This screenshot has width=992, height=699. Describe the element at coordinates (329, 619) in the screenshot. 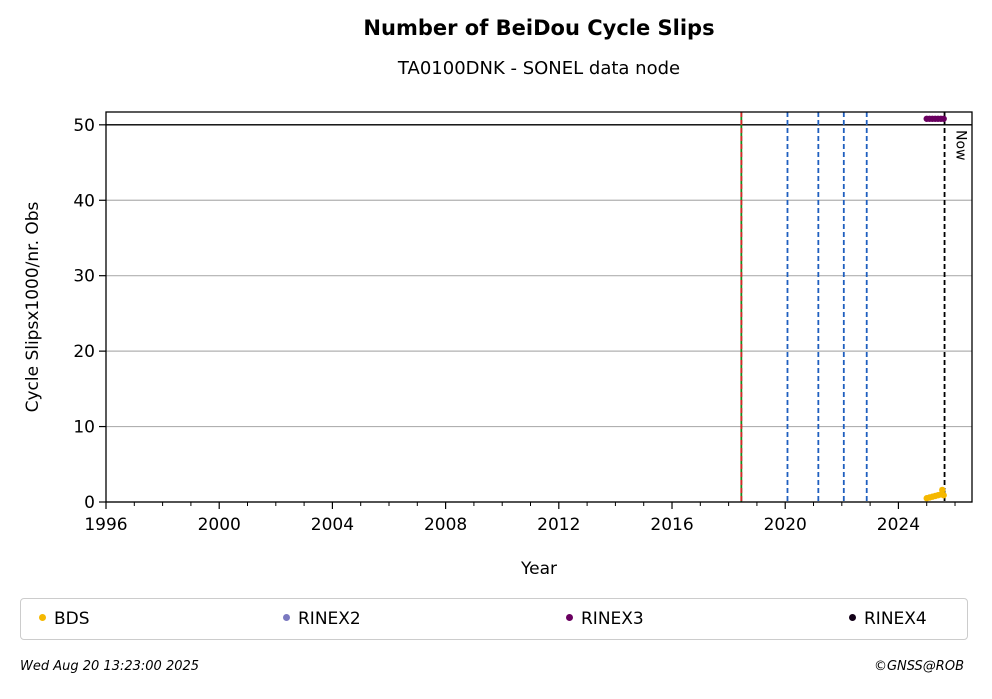

I see `legend-label-rinex2: RINEX2` at that location.